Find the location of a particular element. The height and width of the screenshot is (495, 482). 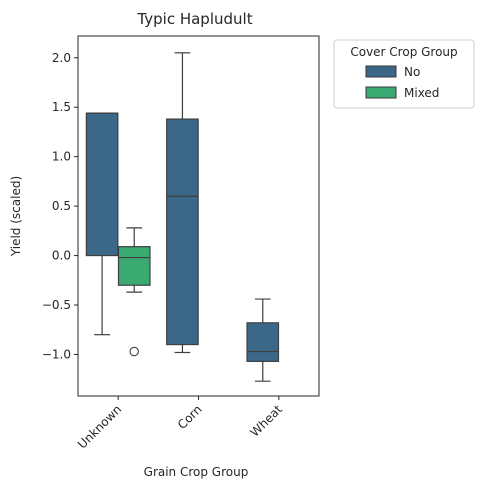

x-axis: Unknown Corn Wheat is located at coordinates (180, 424).